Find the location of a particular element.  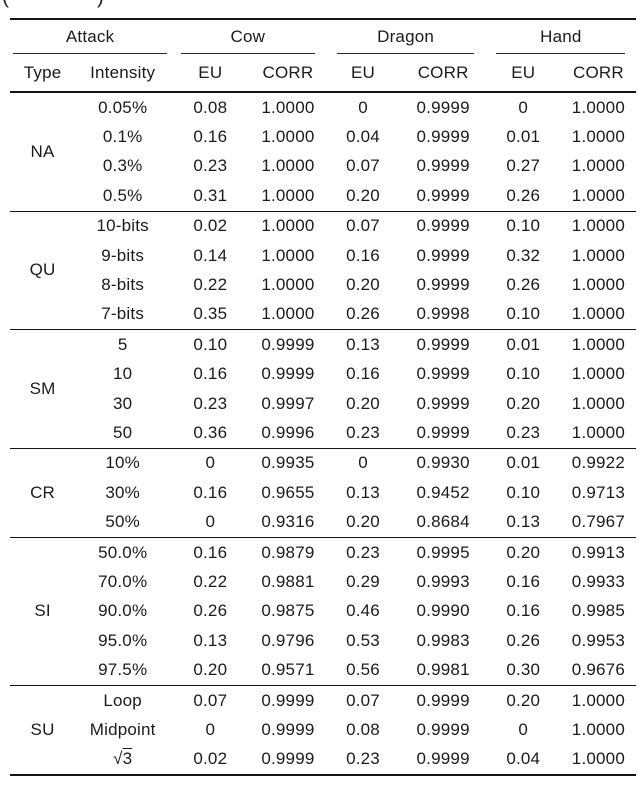

attack-type-label: SI is located at coordinates (43, 611).